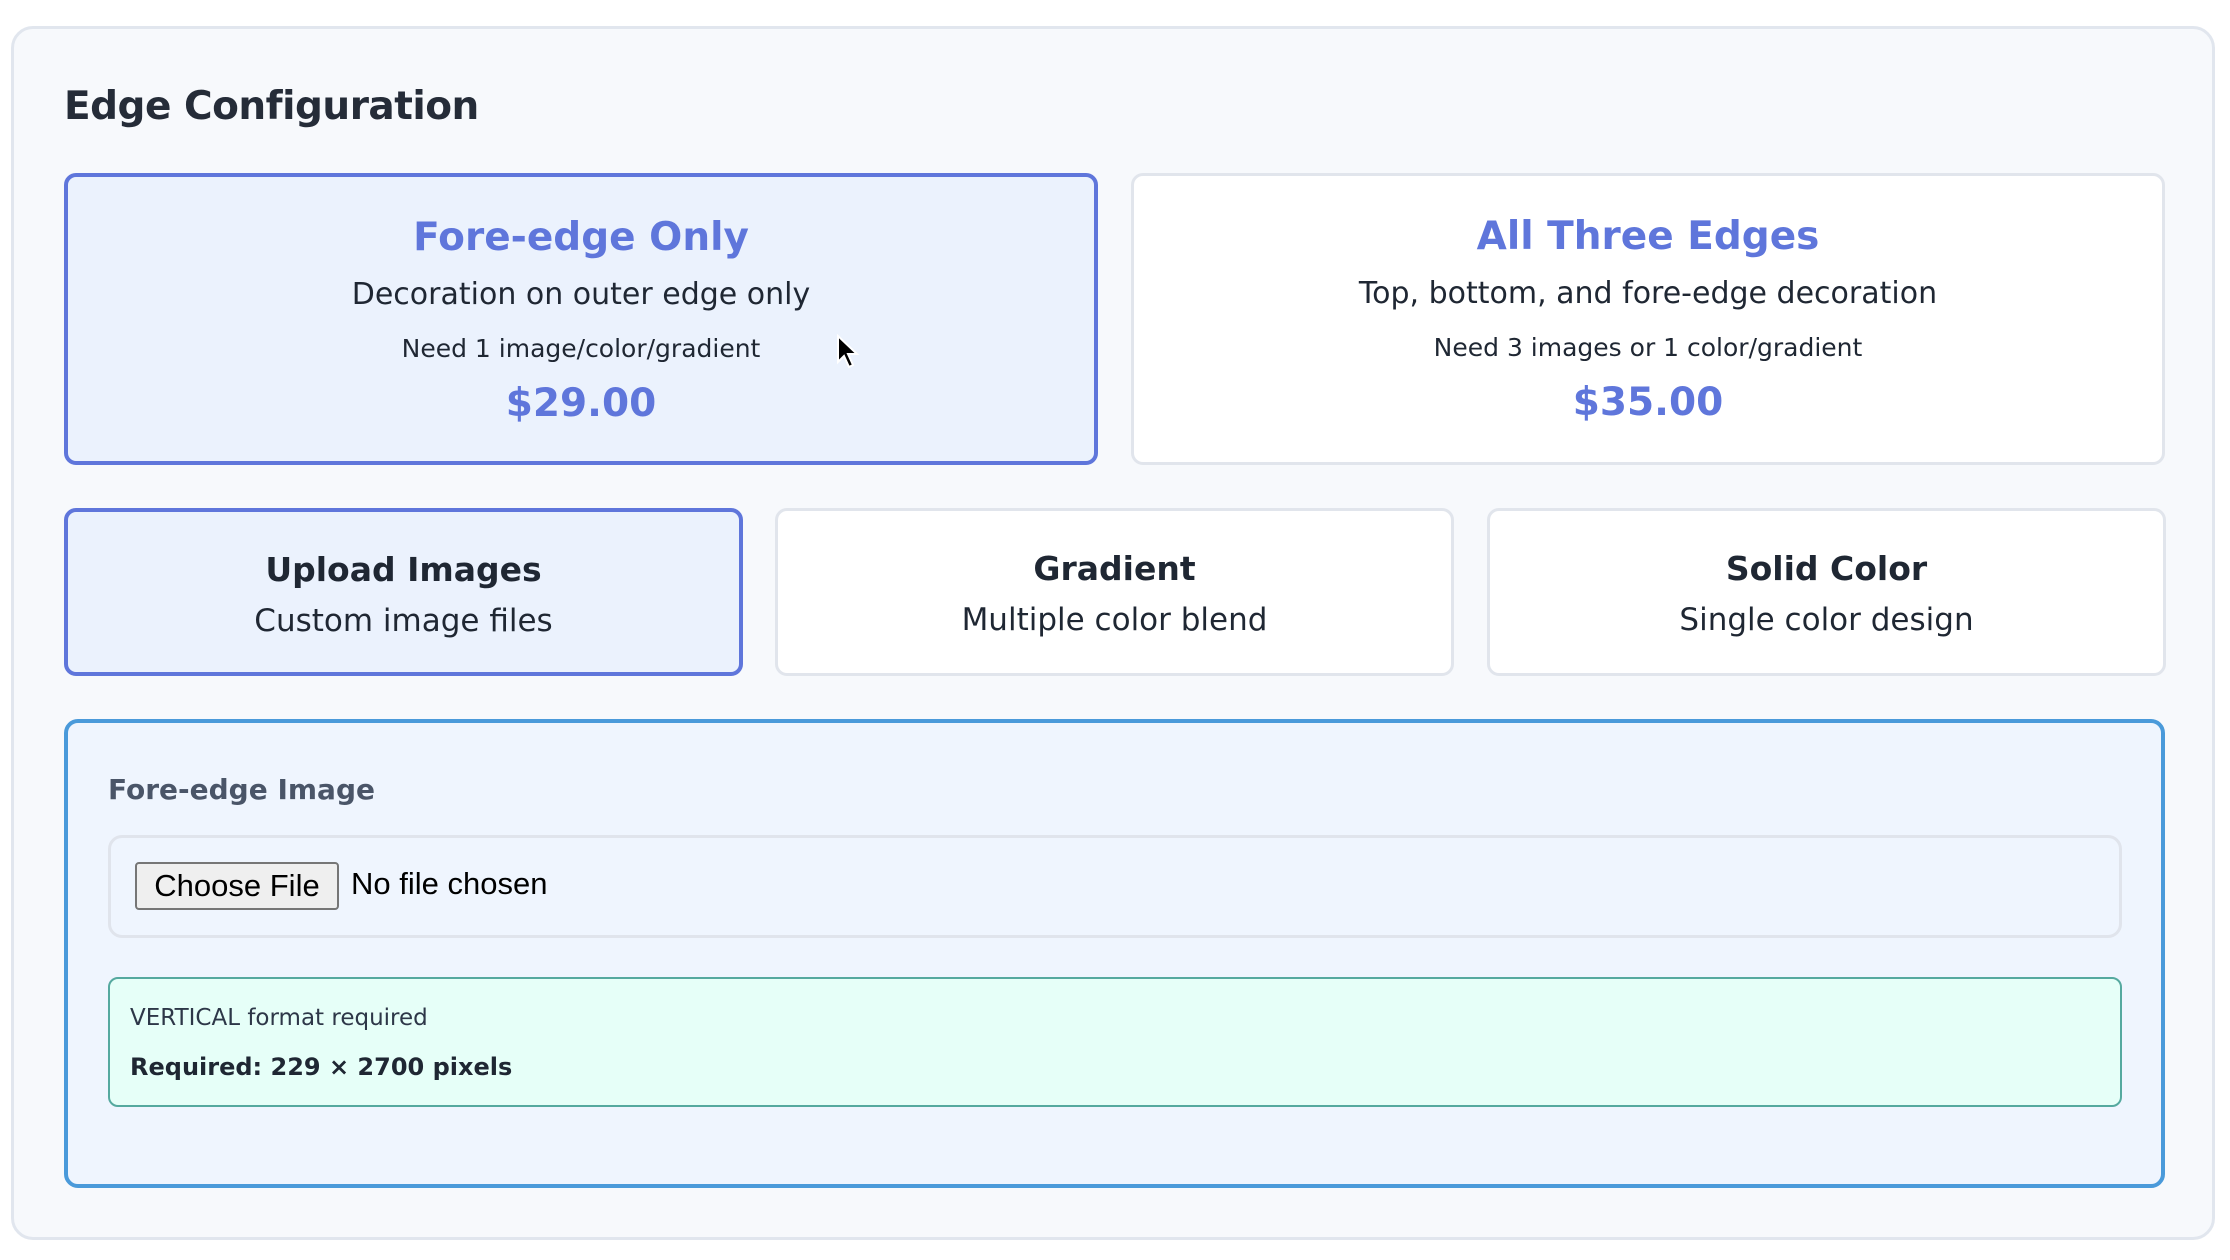 The height and width of the screenshot is (1260, 2230). What do you see at coordinates (581, 294) in the screenshot?
I see `option-description: Decoration on outer edge only` at bounding box center [581, 294].